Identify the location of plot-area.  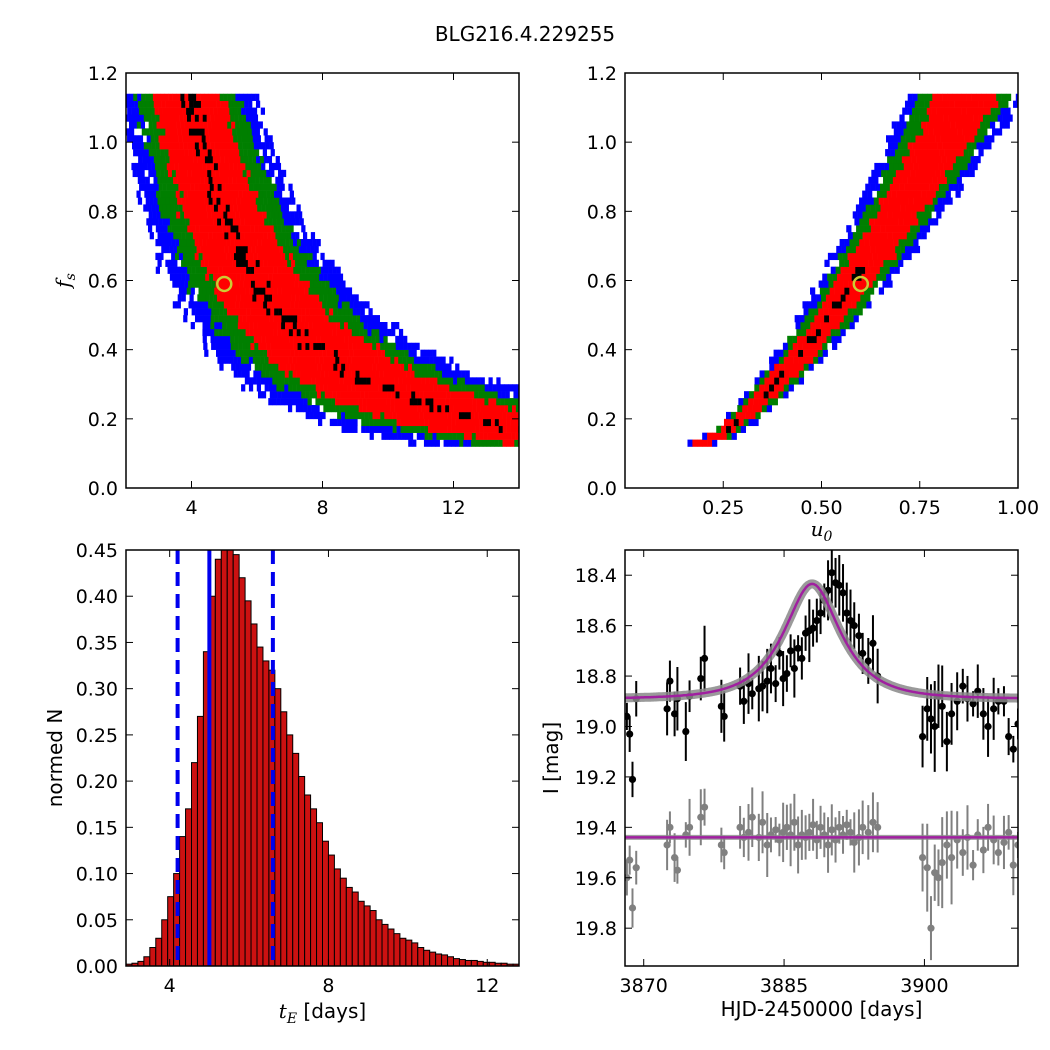
(821, 755).